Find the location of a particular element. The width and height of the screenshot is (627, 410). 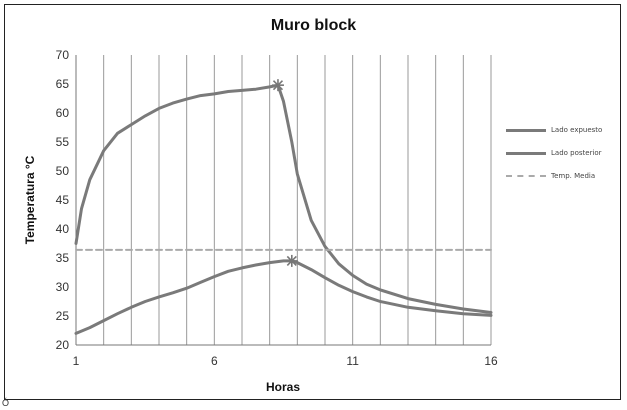

legend-label-lado-expuesto: Lado expuesto is located at coordinates (577, 130).